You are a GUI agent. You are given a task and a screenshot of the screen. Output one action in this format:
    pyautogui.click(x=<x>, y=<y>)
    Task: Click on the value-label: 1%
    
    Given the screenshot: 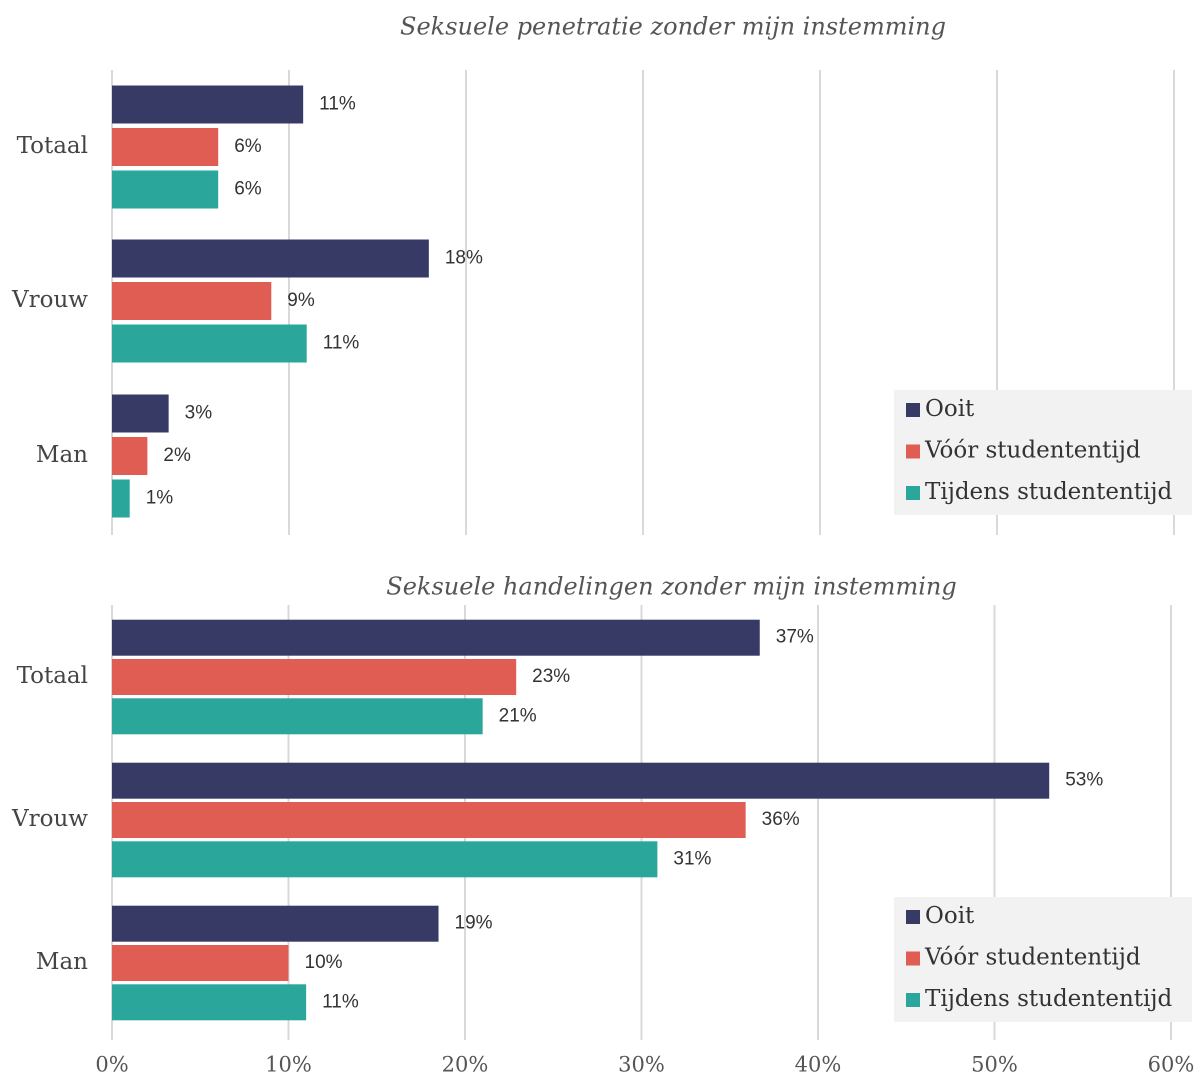 What is the action you would take?
    pyautogui.click(x=160, y=498)
    